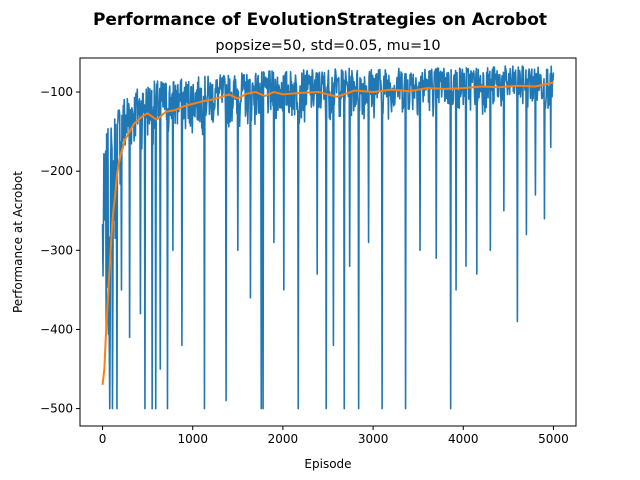 This screenshot has width=640, height=480. Describe the element at coordinates (327, 46) in the screenshot. I see `chart-subtitle: popsize=50, std=0.05, mu=10` at that location.